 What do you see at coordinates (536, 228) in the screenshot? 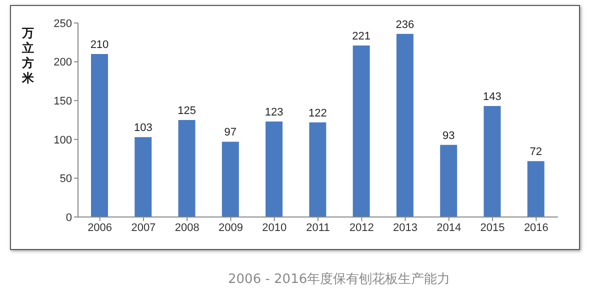
I see `x-tick-label: 2016` at bounding box center [536, 228].